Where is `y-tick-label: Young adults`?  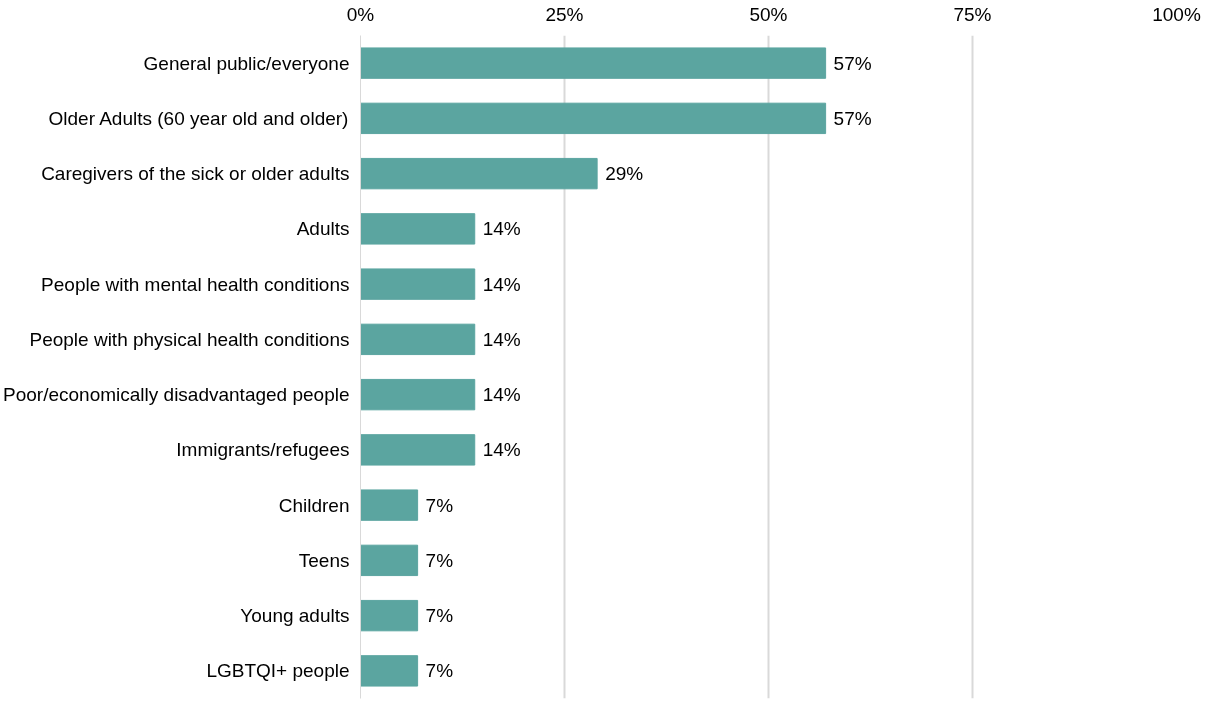 y-tick-label: Young adults is located at coordinates (295, 616).